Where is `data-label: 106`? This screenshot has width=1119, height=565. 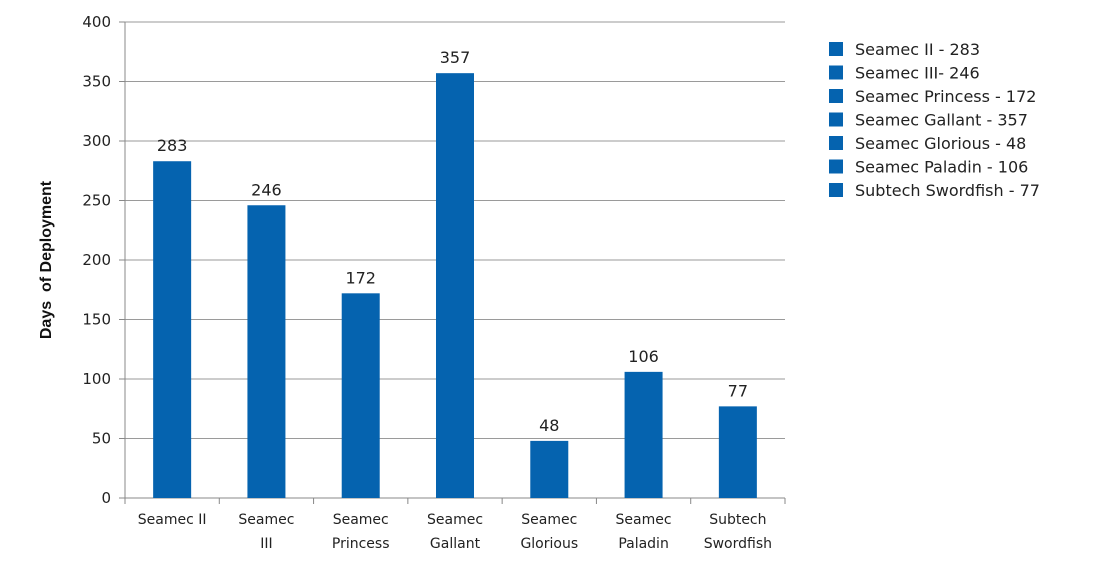 data-label: 106 is located at coordinates (643, 356).